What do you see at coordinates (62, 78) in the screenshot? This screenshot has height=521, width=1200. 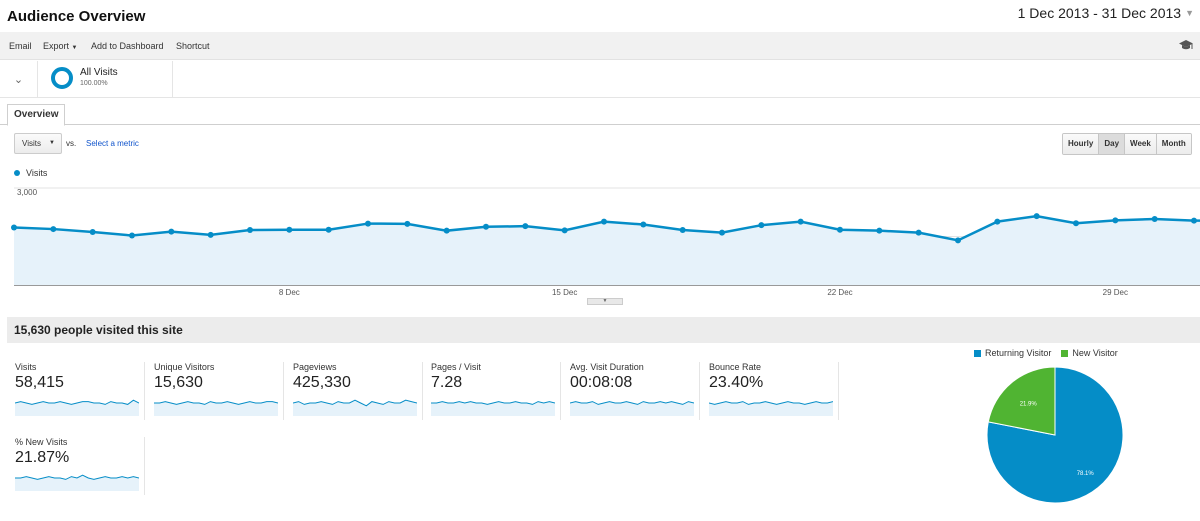 I see `segment-ring-icon` at bounding box center [62, 78].